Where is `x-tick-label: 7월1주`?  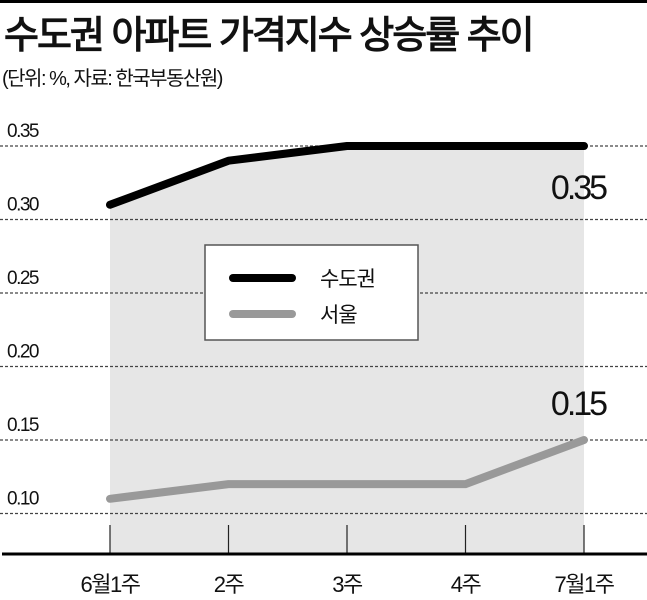
x-tick-label: 7월1주 is located at coordinates (585, 584).